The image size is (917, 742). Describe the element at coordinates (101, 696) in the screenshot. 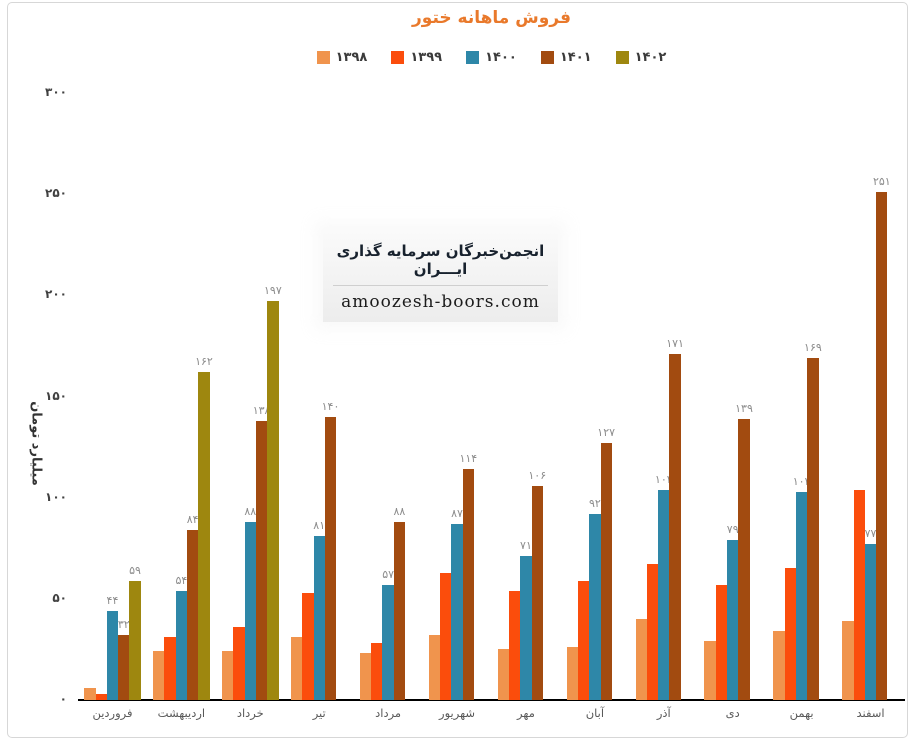

I see `bar-s1399-m0` at that location.